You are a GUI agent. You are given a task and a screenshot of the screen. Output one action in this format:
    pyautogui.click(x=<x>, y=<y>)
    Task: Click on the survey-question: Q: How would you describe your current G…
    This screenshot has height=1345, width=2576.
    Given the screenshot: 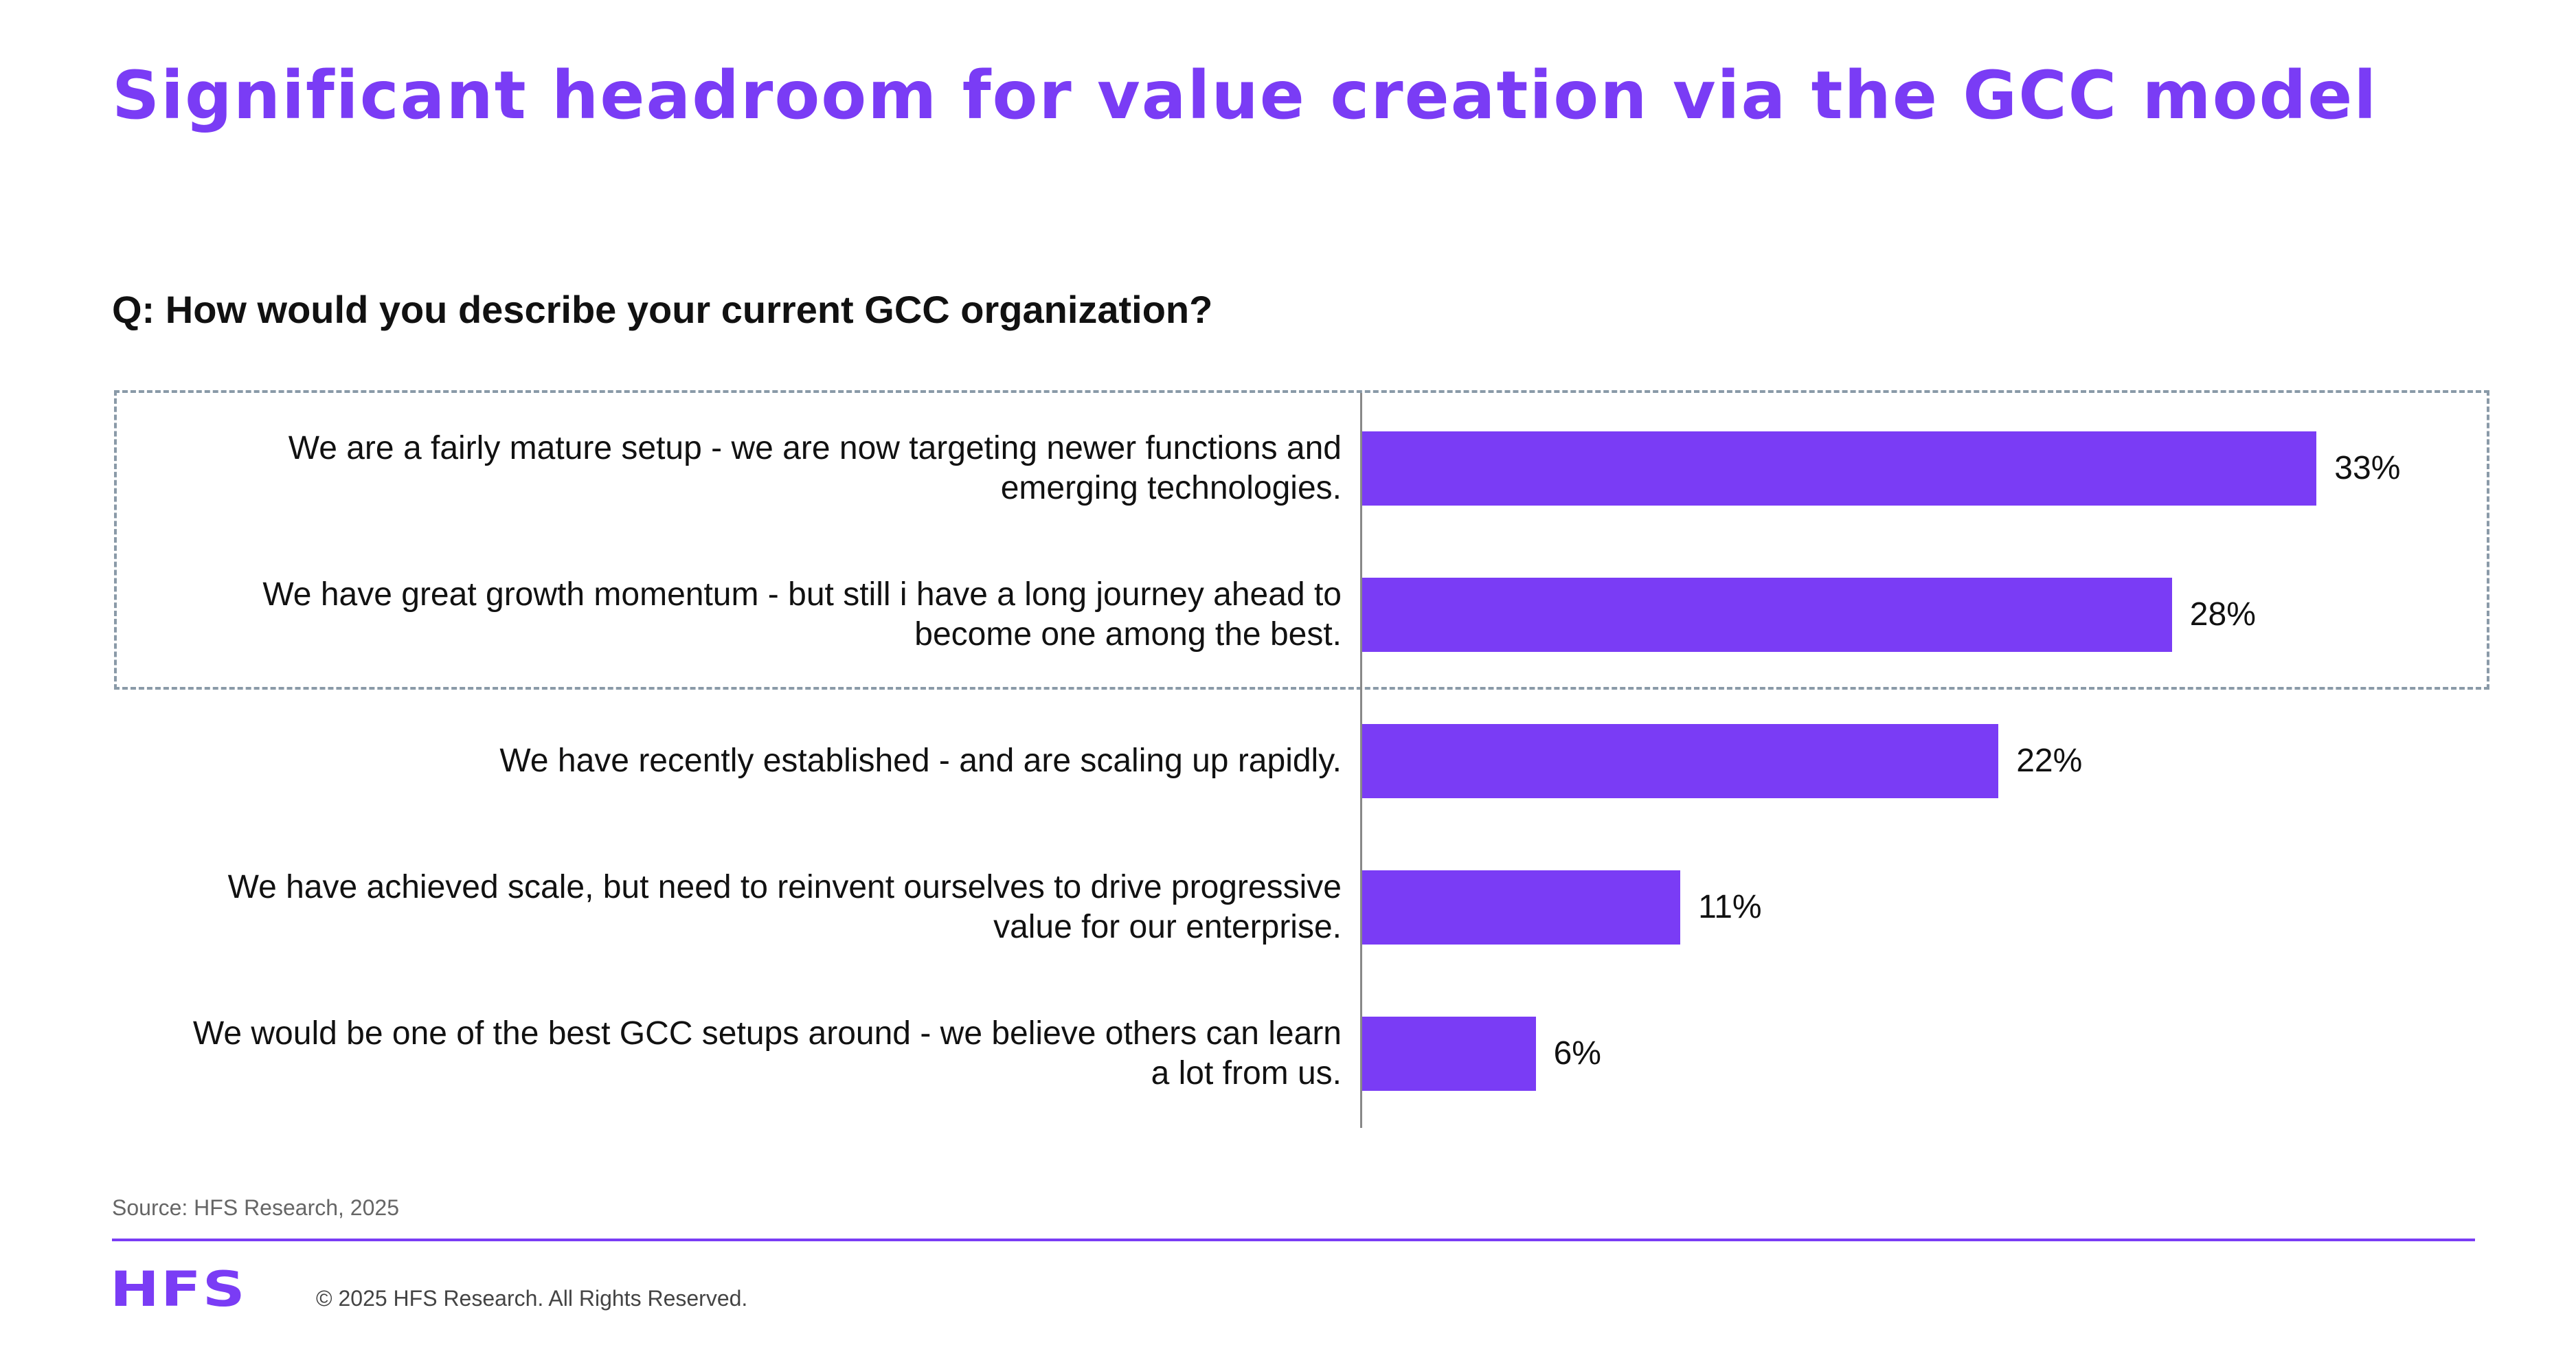 What is the action you would take?
    pyautogui.click(x=662, y=309)
    